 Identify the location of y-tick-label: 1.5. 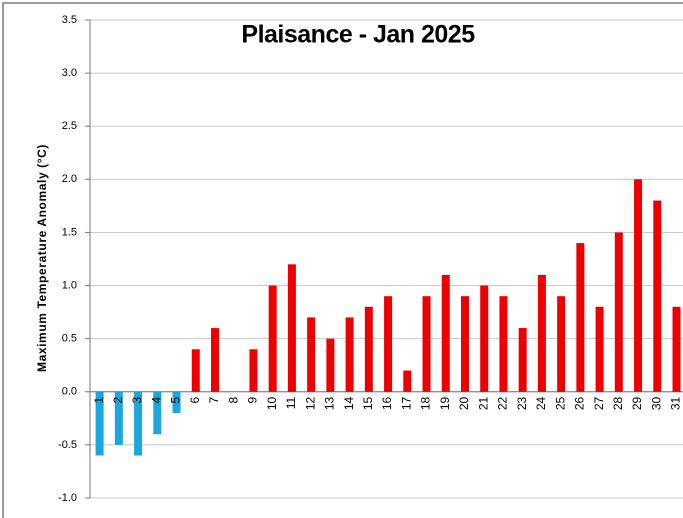
(69, 232).